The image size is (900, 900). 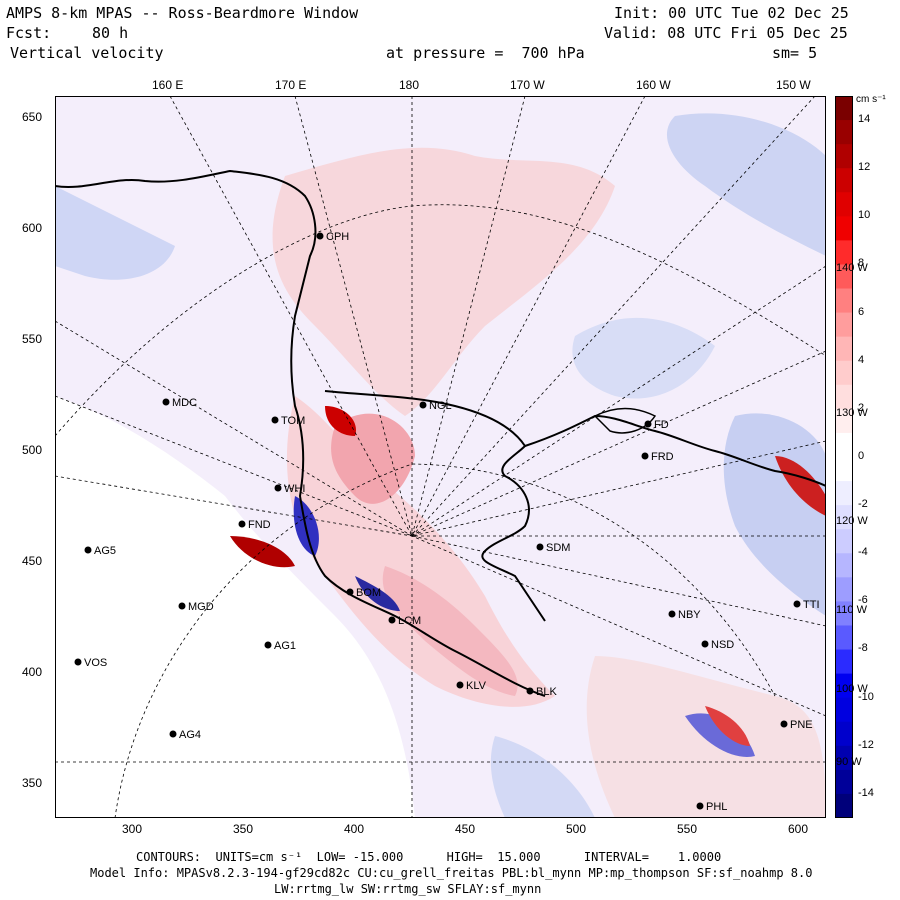 I want to click on map-title: AMPS 8-km MPAS -- Ross-Beardmore Window, so click(x=182, y=13).